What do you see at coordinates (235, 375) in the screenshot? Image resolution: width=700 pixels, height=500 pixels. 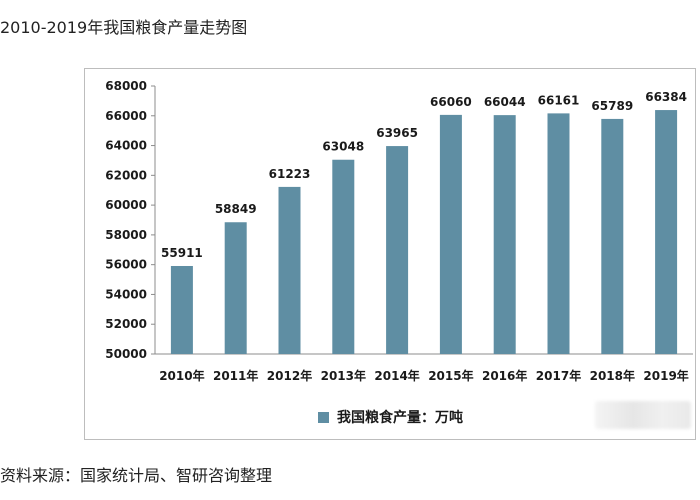 I see `x-tick-label: 2011年` at bounding box center [235, 375].